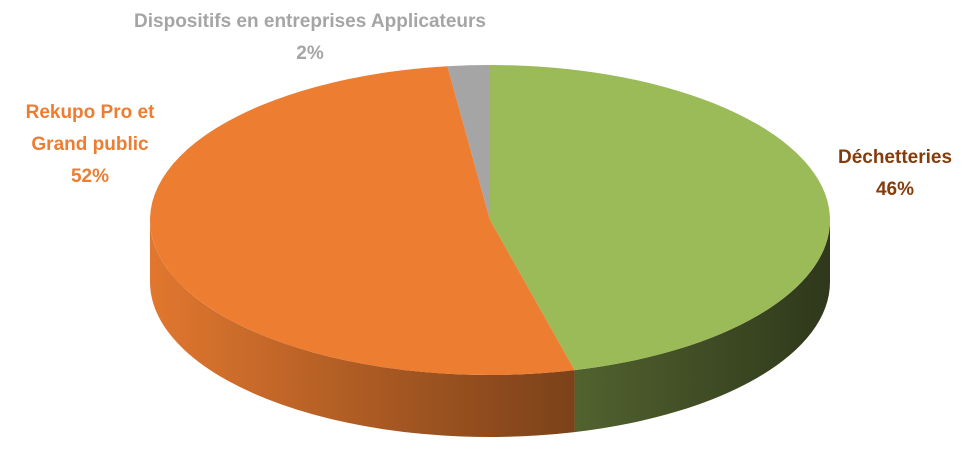 Image resolution: width=973 pixels, height=451 pixels. I want to click on slice, so click(468, 142).